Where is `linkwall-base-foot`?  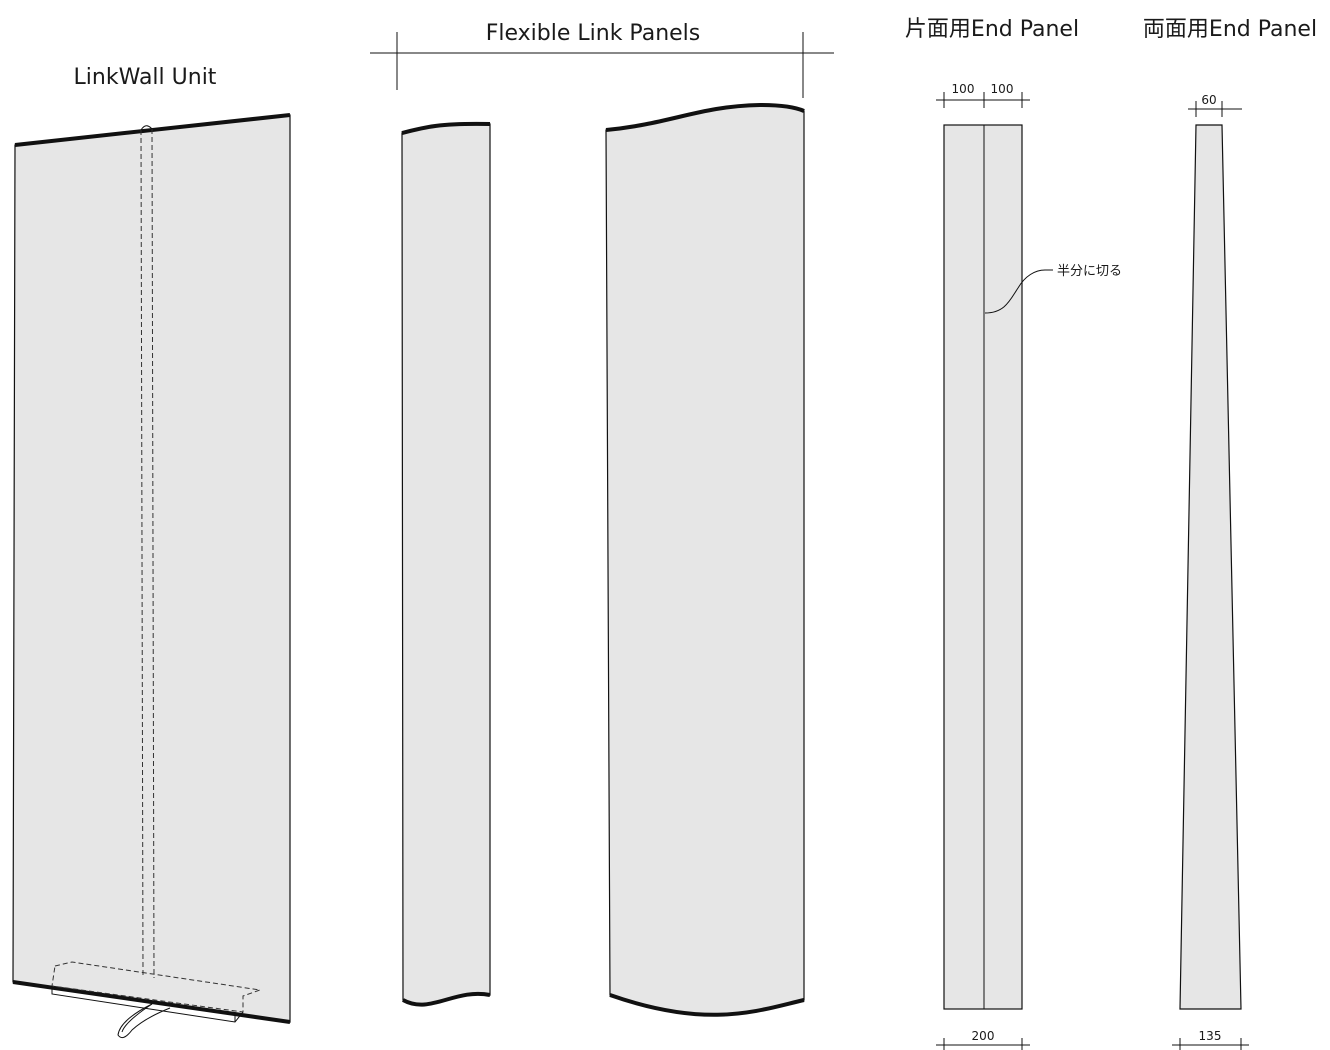 linkwall-base-foot is located at coordinates (147, 1012).